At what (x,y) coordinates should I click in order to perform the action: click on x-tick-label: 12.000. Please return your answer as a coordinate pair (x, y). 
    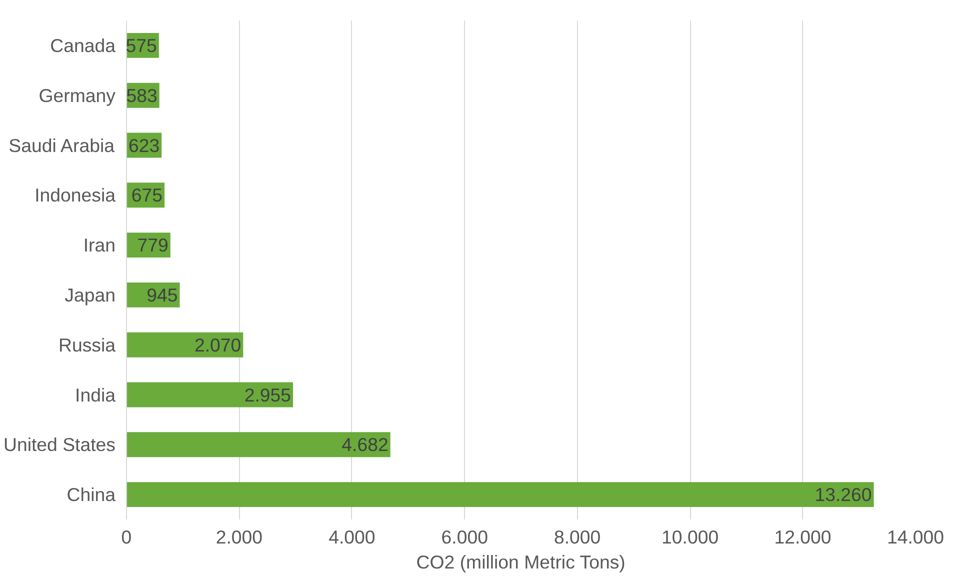
    Looking at the image, I should click on (803, 537).